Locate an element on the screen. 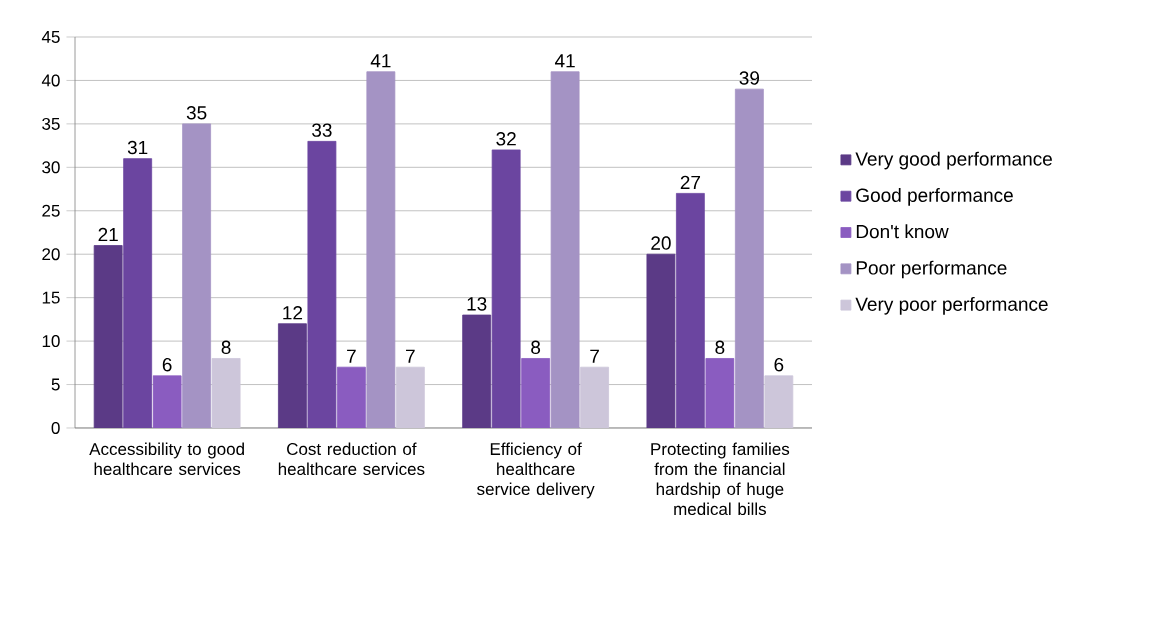 This screenshot has width=1151, height=619. data-label: 32 is located at coordinates (506, 139).